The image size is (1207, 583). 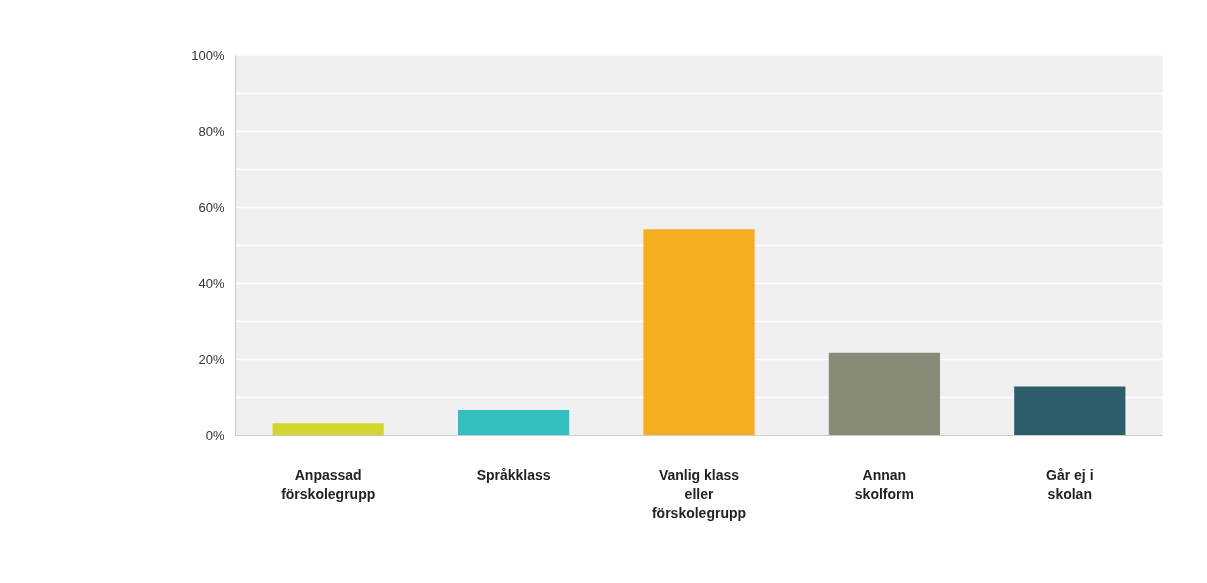 I want to click on x-tick-label: Går ej i skolan, so click(x=1070, y=484).